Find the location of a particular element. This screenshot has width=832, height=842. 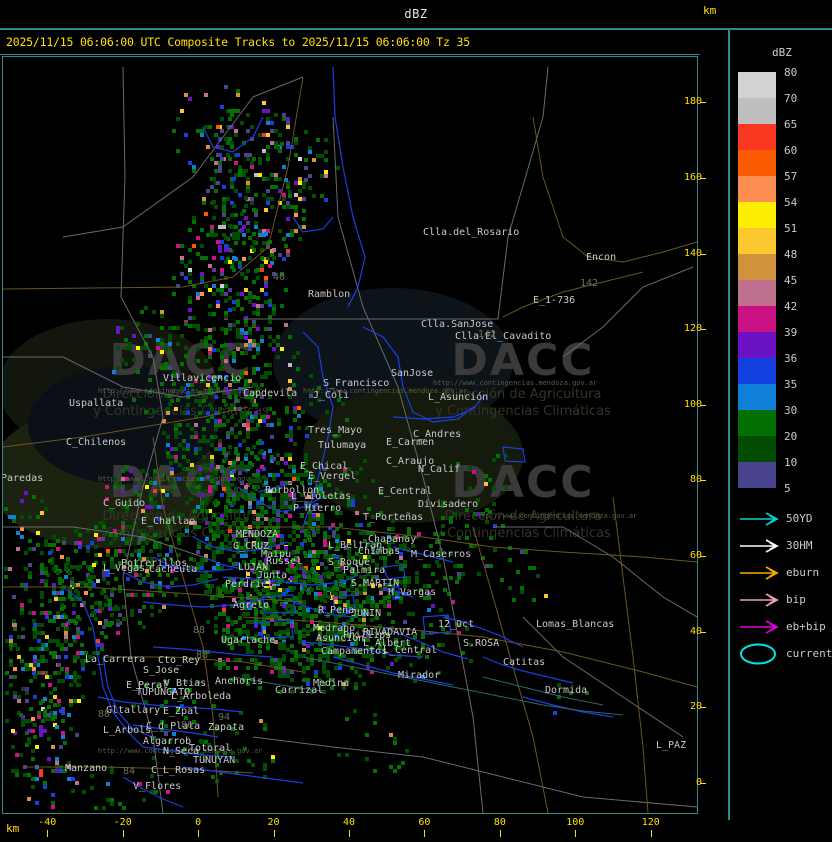

dbz-colorbar is located at coordinates (757, 280).